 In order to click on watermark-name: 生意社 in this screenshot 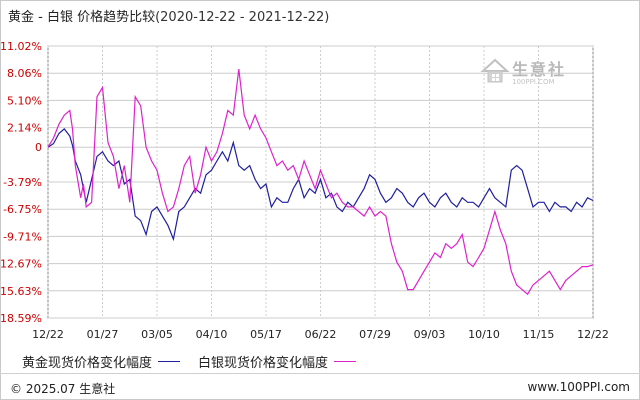, I will do `click(539, 69)`.